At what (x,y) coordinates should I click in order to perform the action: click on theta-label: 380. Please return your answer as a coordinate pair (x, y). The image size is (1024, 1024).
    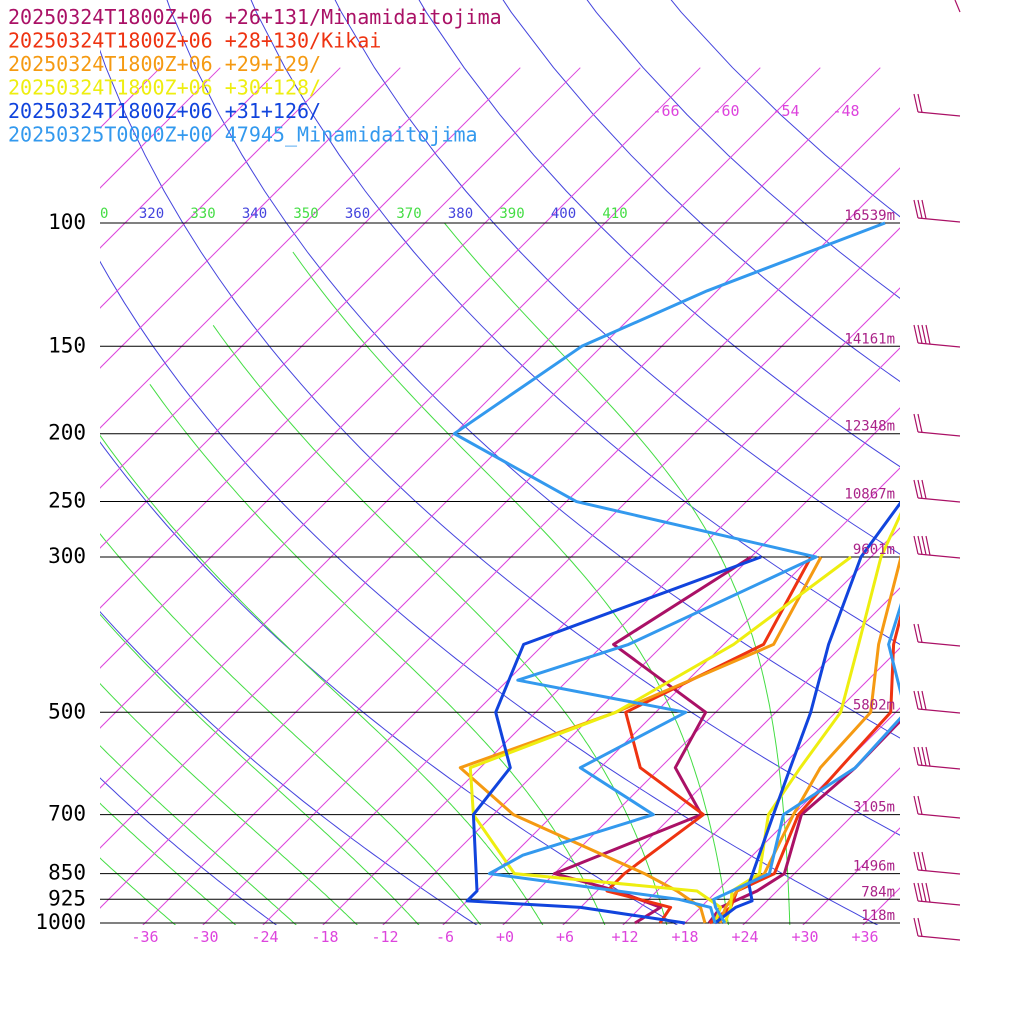
    Looking at the image, I should click on (460, 214).